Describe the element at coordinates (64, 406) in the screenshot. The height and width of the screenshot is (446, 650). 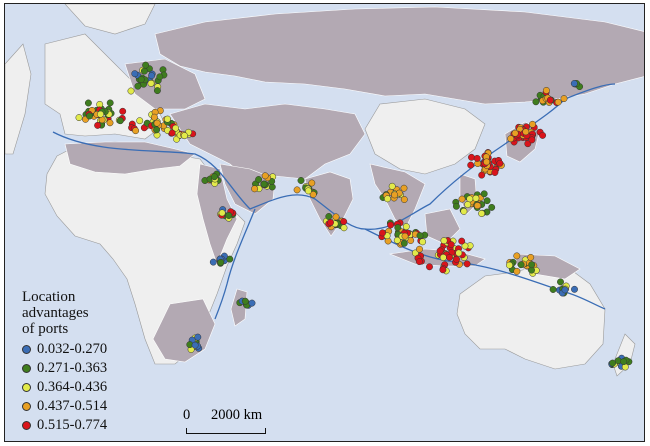
I see `legend-item-4: 0.437-0.514` at that location.